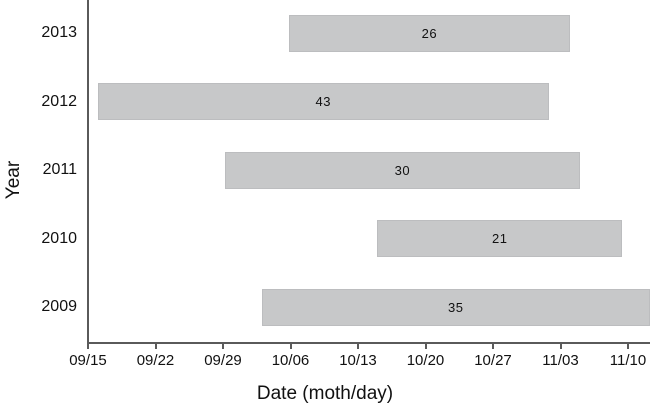  I want to click on x-tick-label: 10/06, so click(290, 360).